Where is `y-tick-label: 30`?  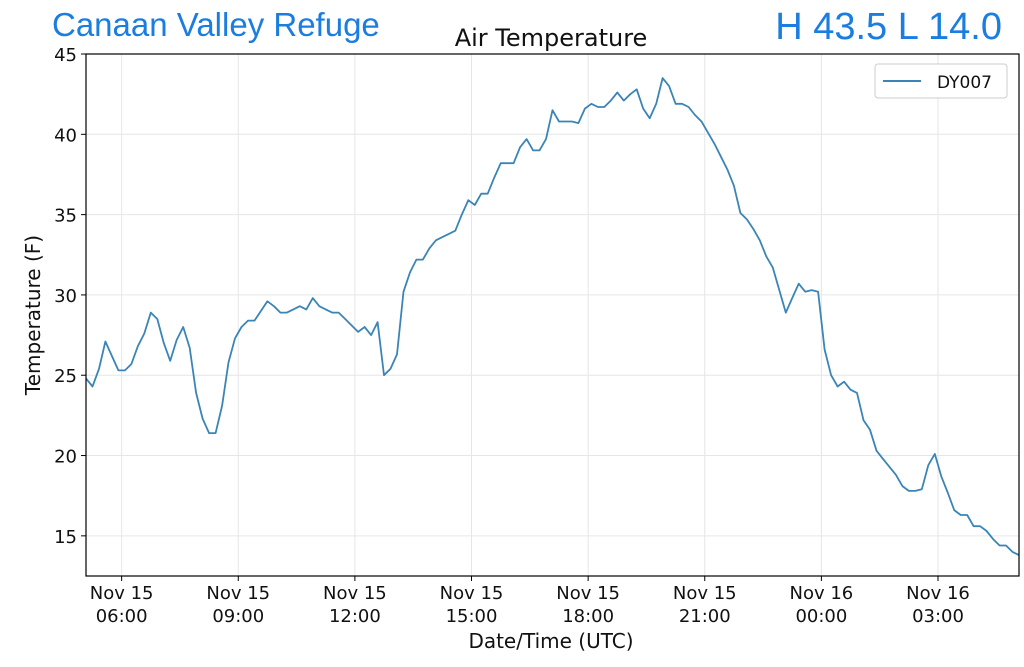
y-tick-label: 30 is located at coordinates (65, 296).